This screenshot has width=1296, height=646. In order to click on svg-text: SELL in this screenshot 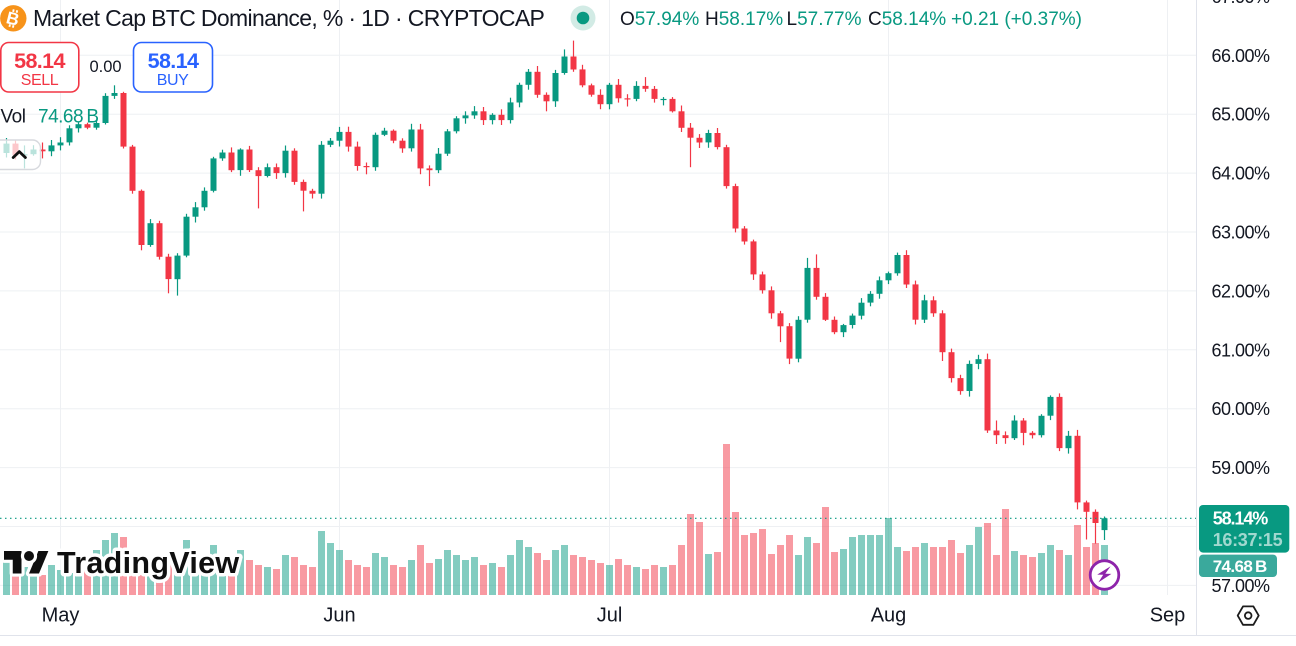, I will do `click(40, 80)`.